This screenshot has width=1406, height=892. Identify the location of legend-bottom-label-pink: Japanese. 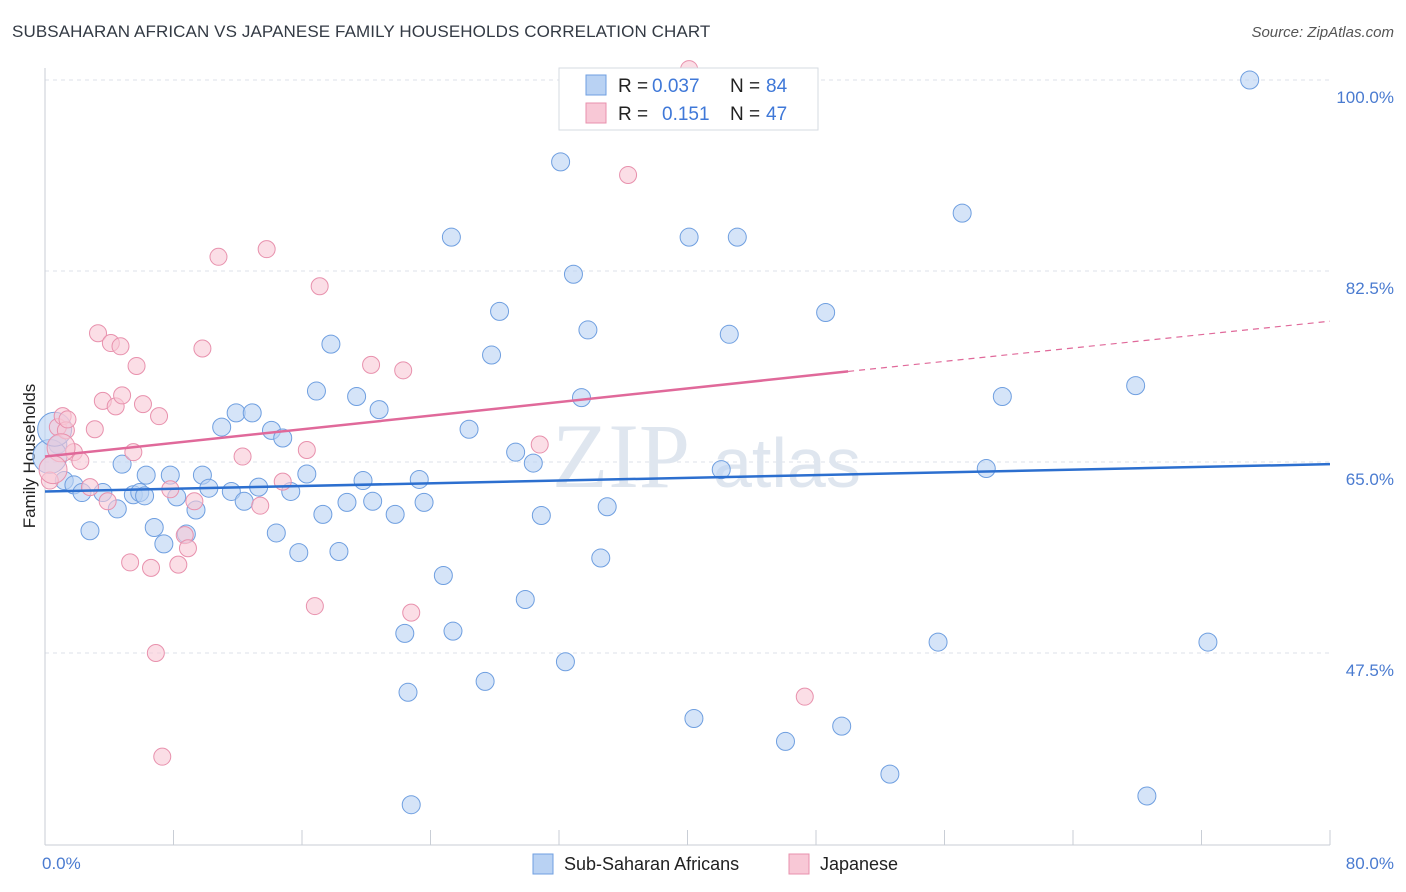
(859, 864).